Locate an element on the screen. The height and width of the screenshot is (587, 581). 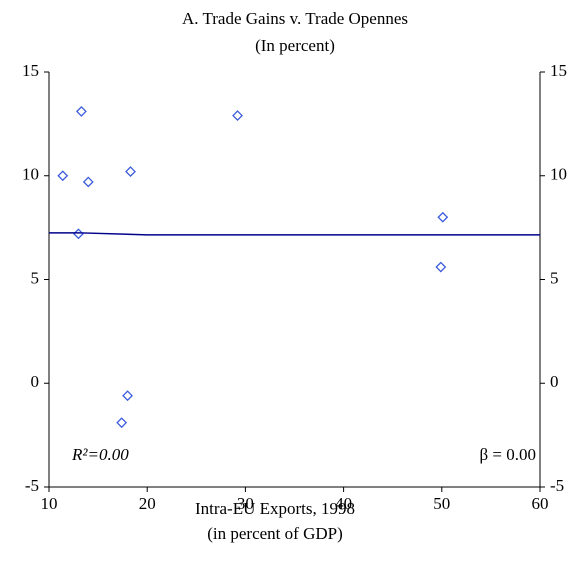
y-tick-label: -5 is located at coordinates (32, 485).